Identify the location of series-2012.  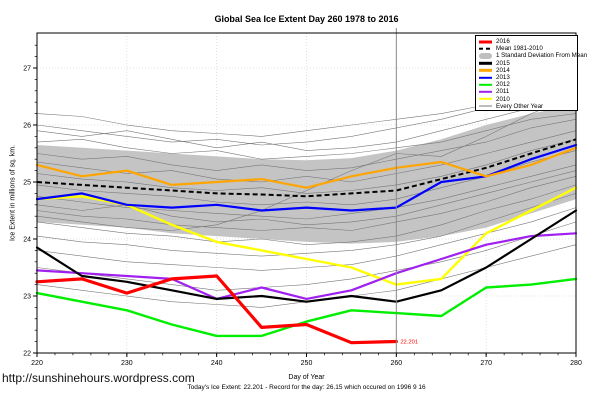
(306, 307).